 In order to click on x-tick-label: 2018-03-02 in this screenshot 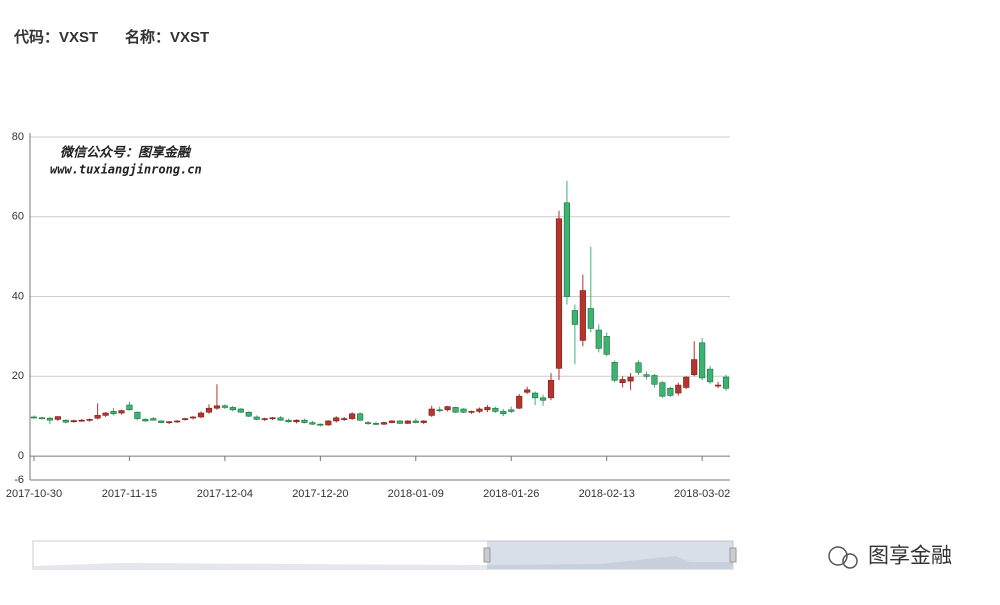, I will do `click(702, 494)`.